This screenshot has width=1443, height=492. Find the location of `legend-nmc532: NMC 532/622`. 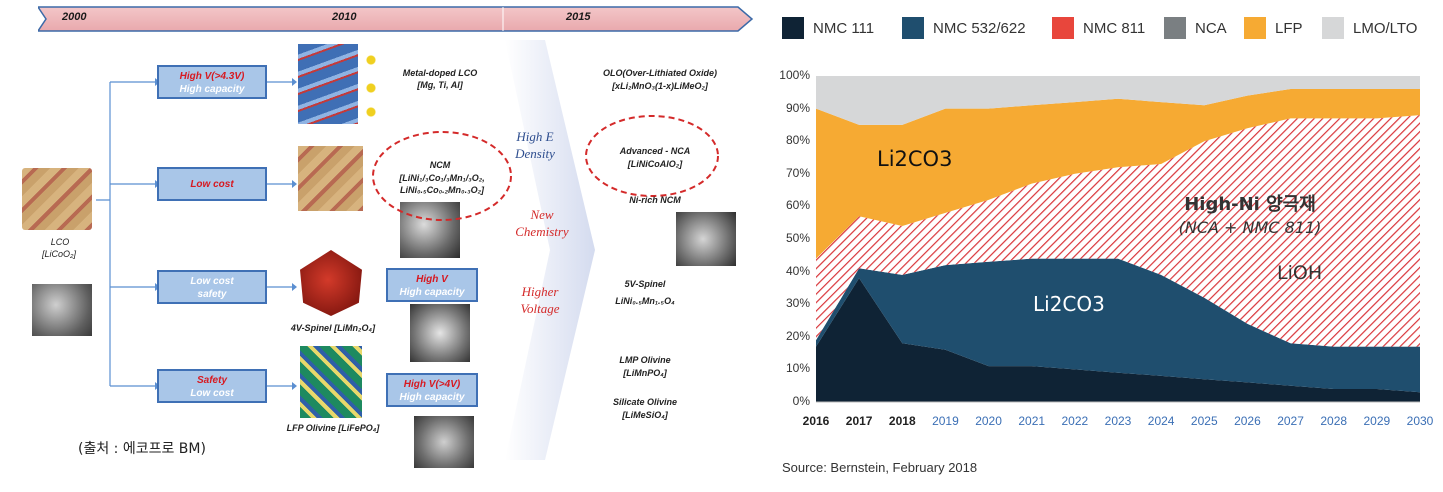

legend-nmc532: NMC 532/622 is located at coordinates (964, 28).